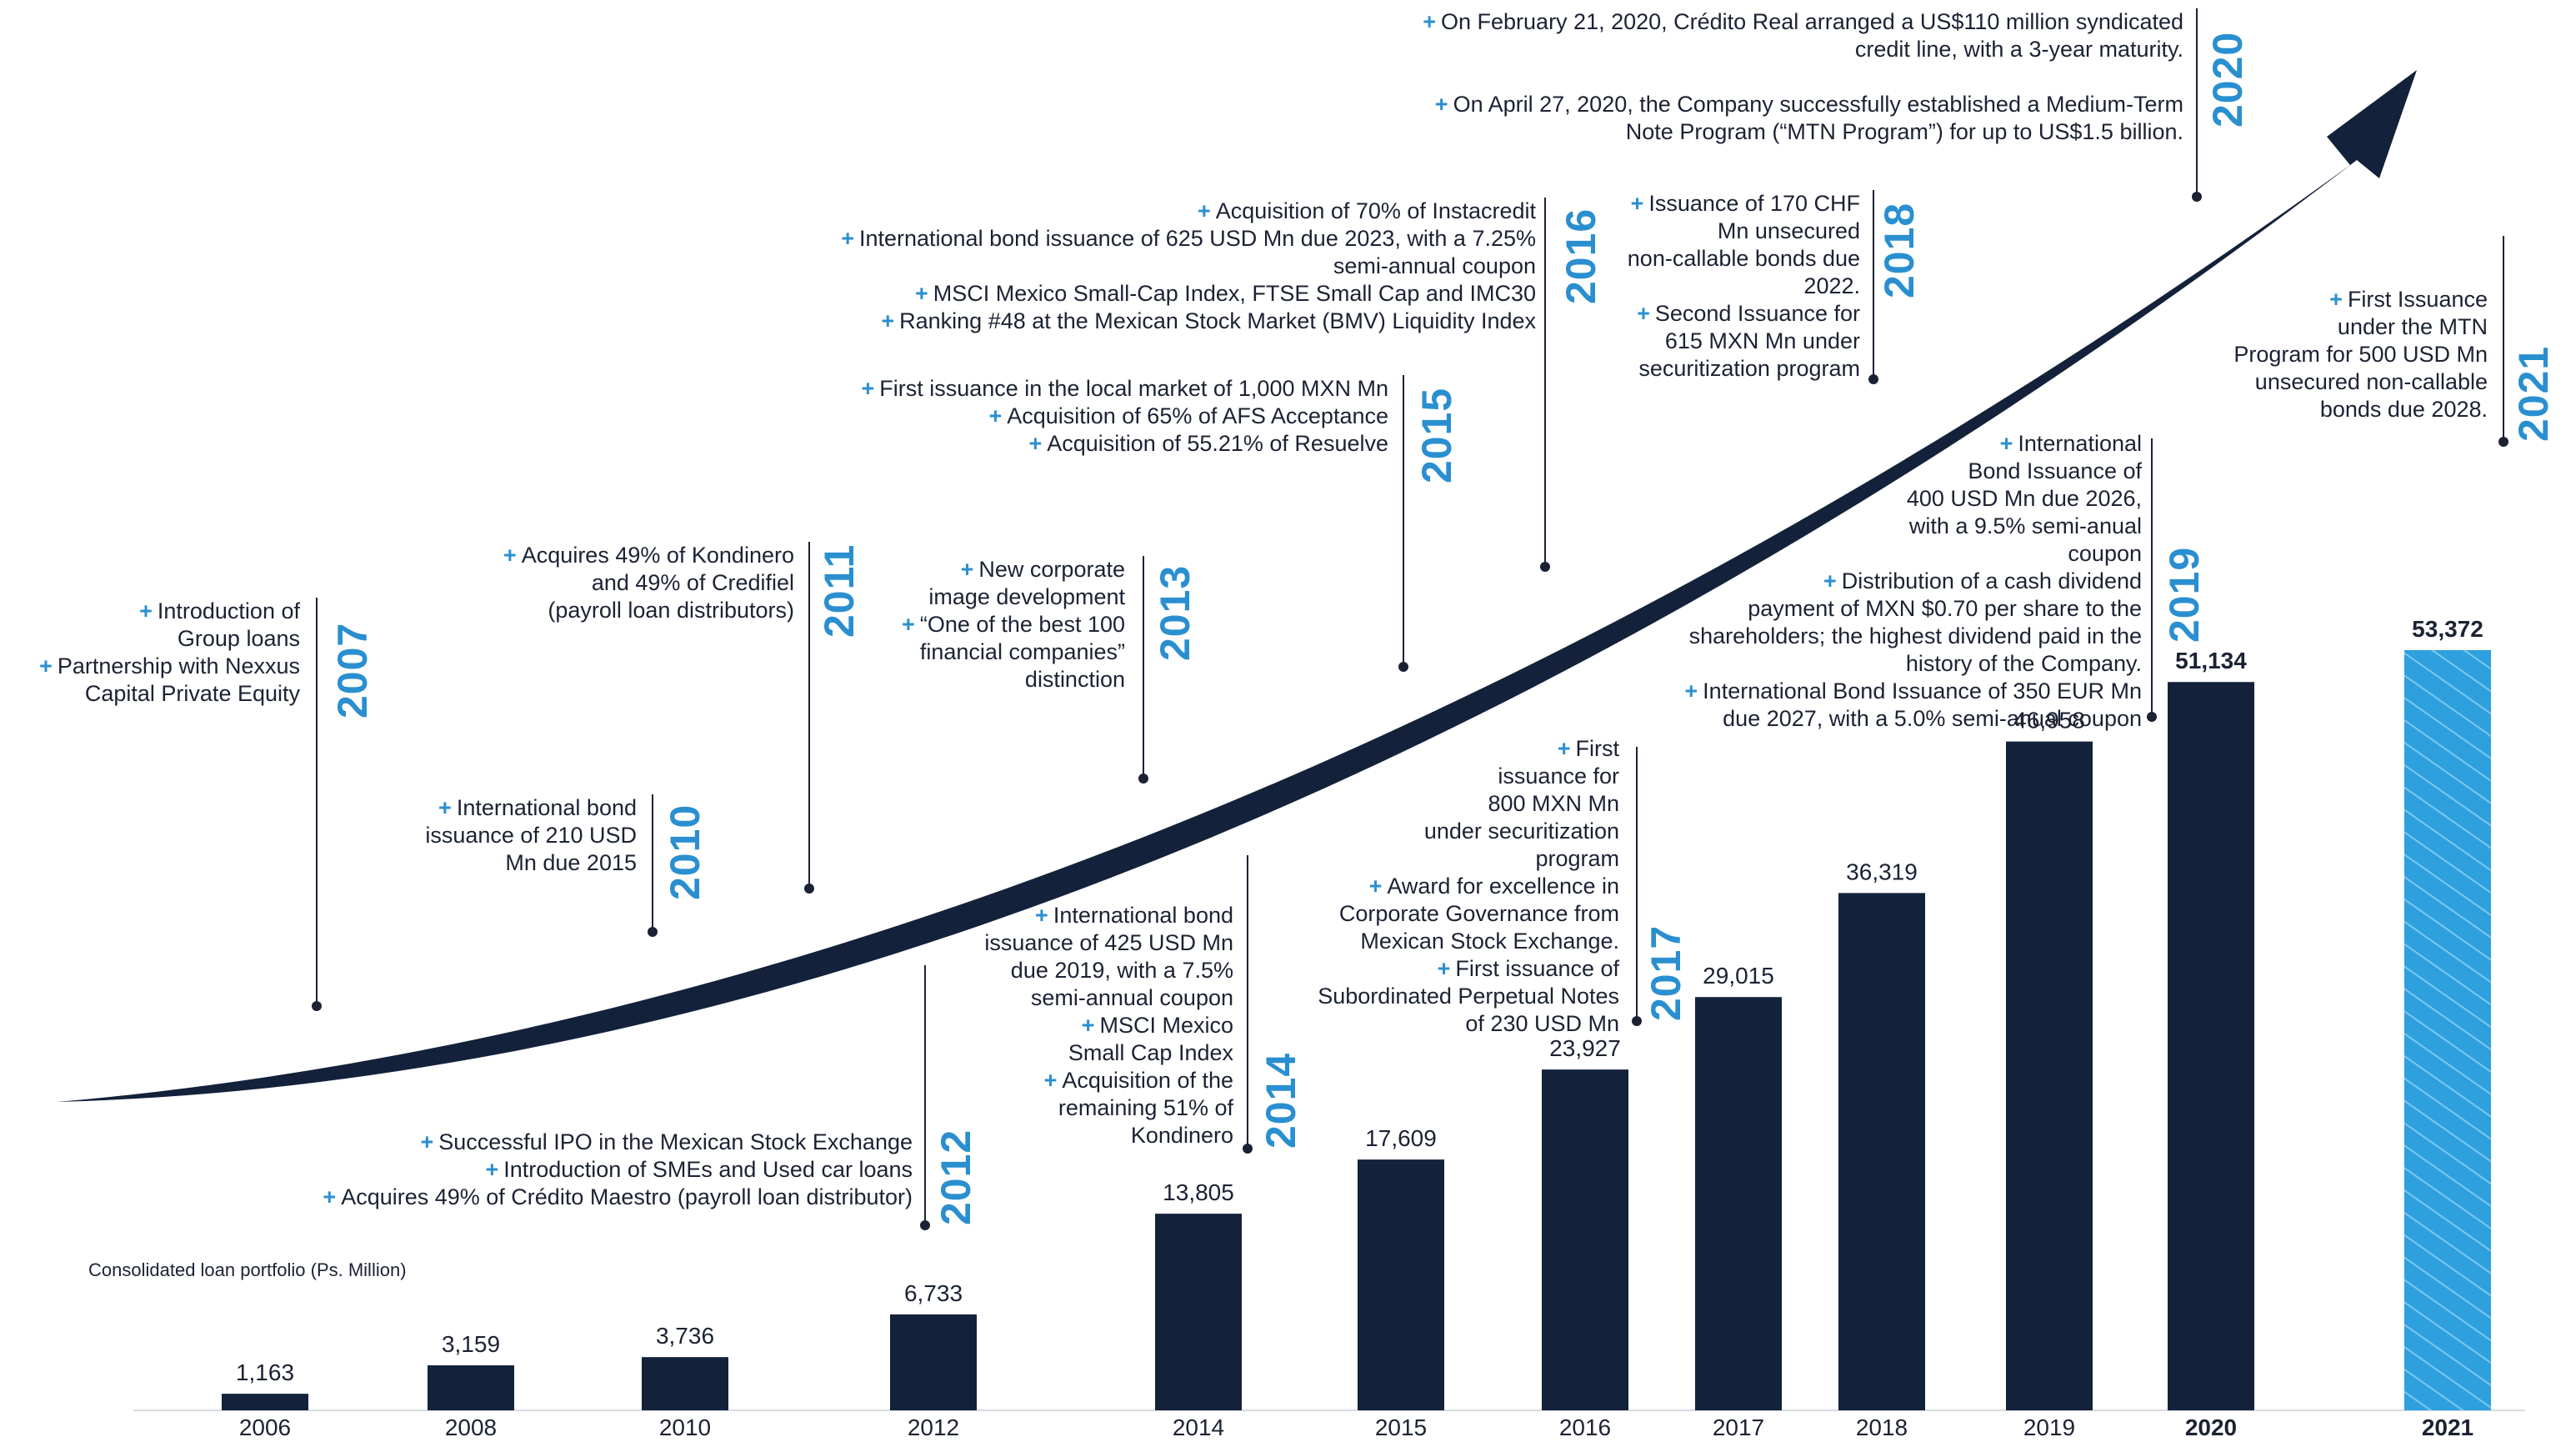  Describe the element at coordinates (265, 1372) in the screenshot. I see `value-label-2006: 1,163` at that location.